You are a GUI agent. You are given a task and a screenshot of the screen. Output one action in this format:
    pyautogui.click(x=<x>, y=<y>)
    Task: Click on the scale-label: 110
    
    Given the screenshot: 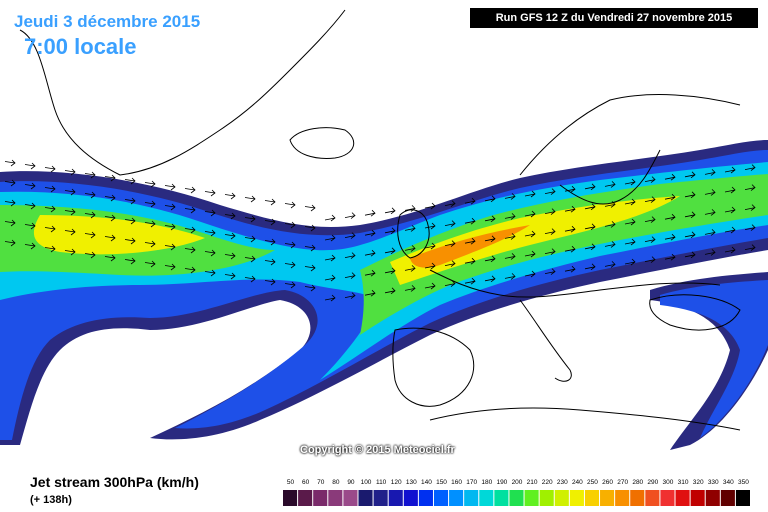 What is the action you would take?
    pyautogui.click(x=381, y=482)
    